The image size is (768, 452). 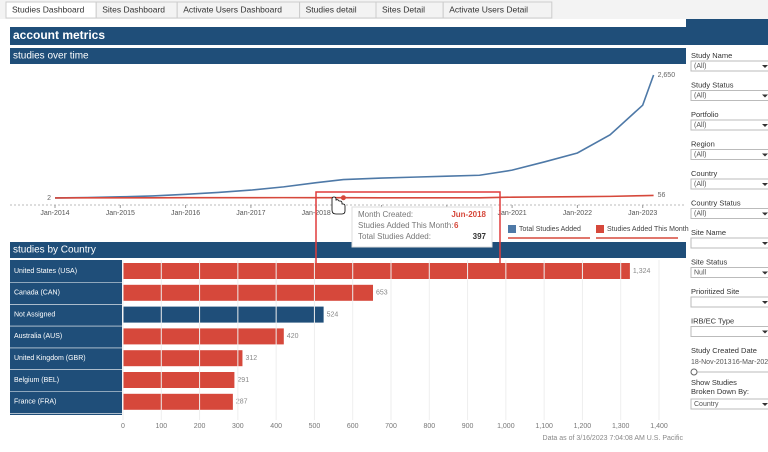 What do you see at coordinates (315, 426) in the screenshot?
I see `x-tick-label: 500` at bounding box center [315, 426].